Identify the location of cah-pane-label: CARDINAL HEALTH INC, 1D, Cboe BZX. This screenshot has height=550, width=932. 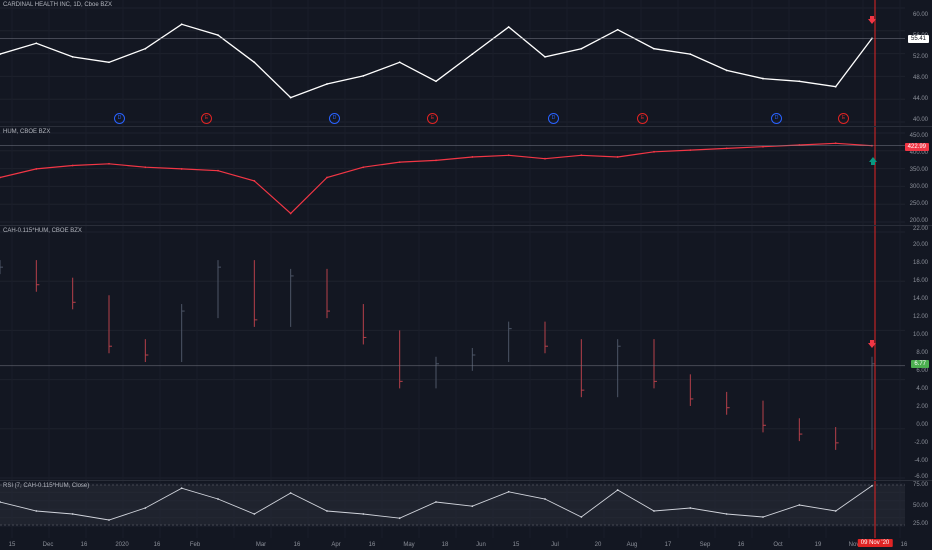
(58, 5).